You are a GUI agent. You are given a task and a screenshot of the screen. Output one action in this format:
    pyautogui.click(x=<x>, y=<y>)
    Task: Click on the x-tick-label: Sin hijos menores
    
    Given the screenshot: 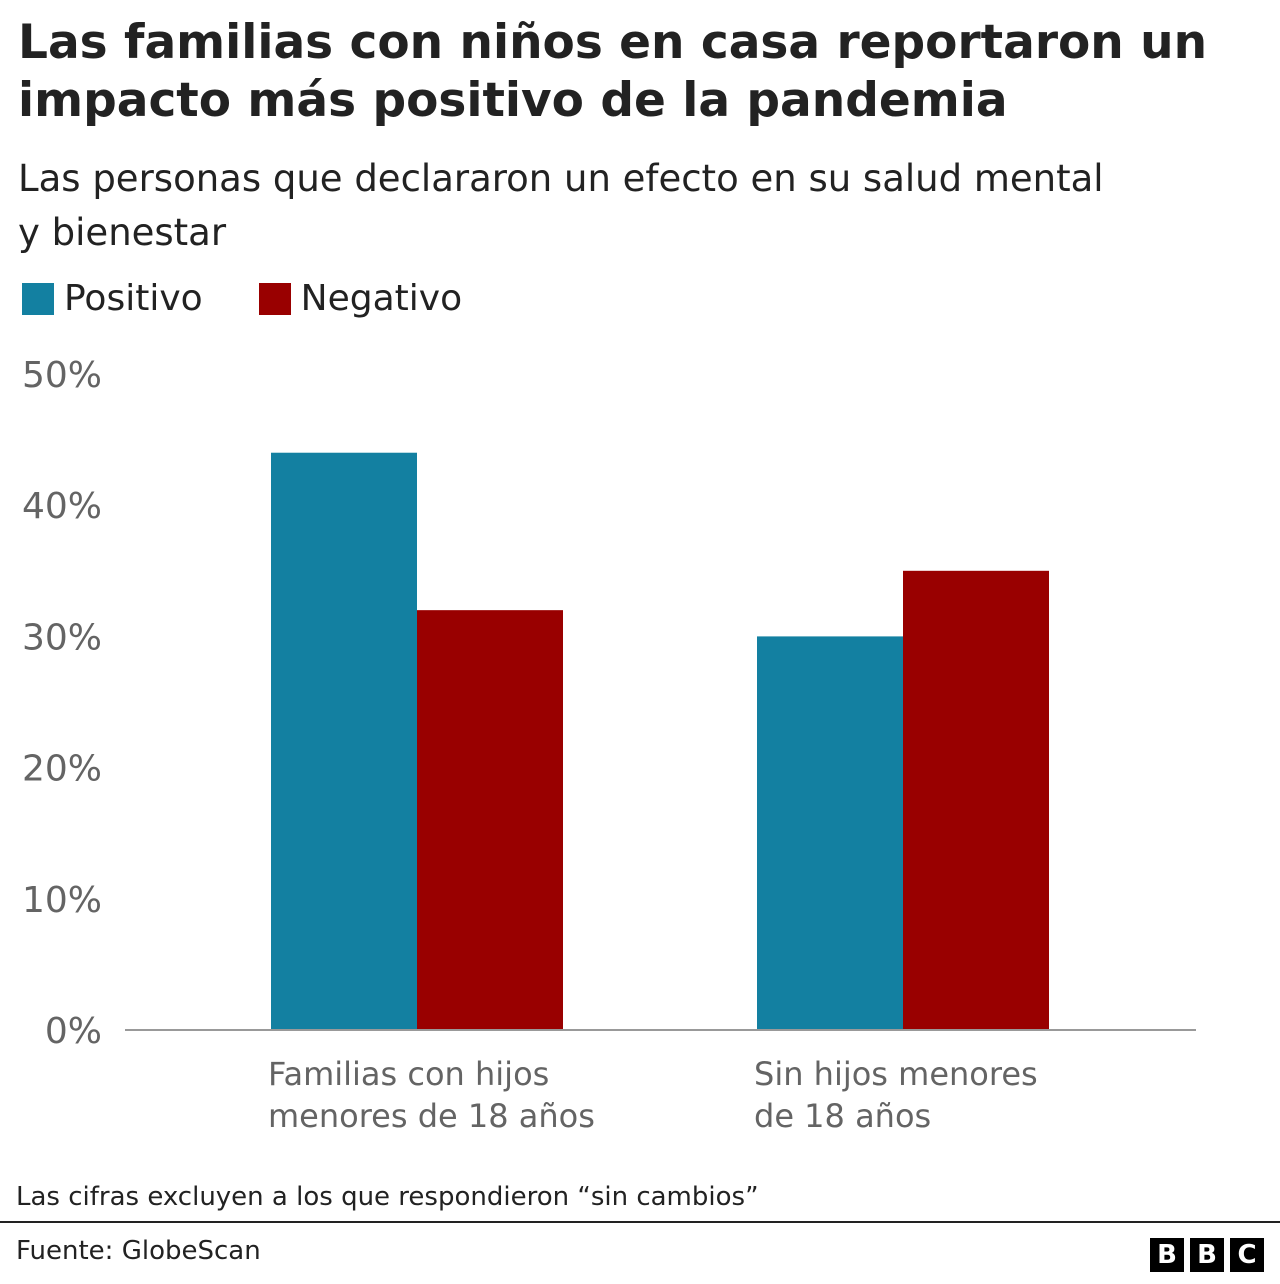 What is the action you would take?
    pyautogui.click(x=896, y=1074)
    